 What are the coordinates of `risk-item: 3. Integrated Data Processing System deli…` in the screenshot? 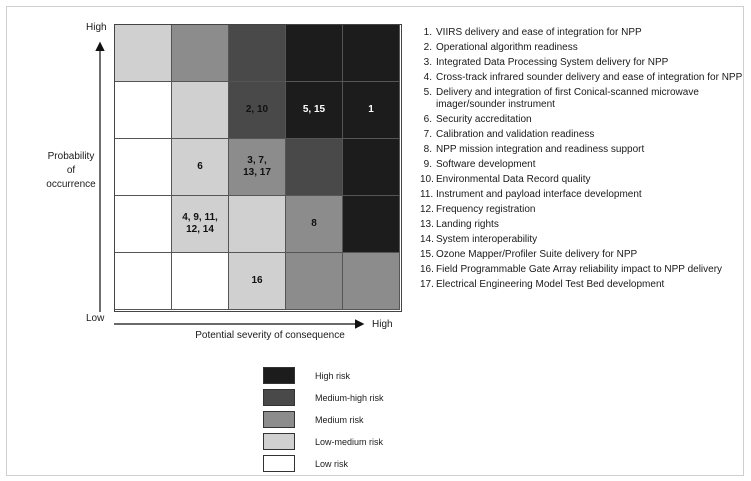 It's located at (583, 63).